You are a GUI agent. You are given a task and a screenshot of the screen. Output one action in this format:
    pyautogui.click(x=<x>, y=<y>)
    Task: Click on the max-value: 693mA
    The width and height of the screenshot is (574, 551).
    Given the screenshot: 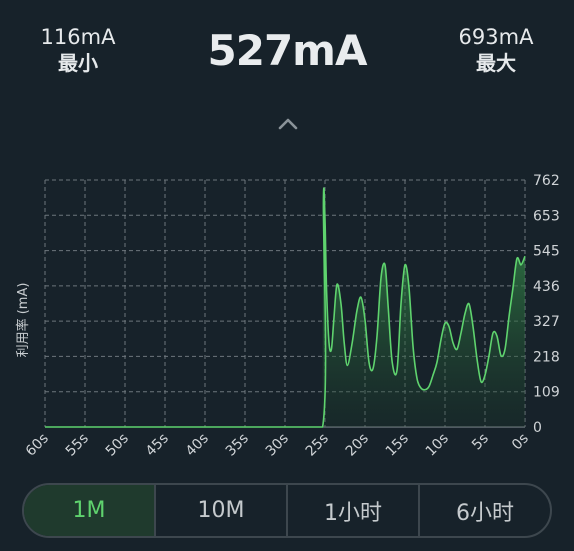 What is the action you would take?
    pyautogui.click(x=496, y=37)
    